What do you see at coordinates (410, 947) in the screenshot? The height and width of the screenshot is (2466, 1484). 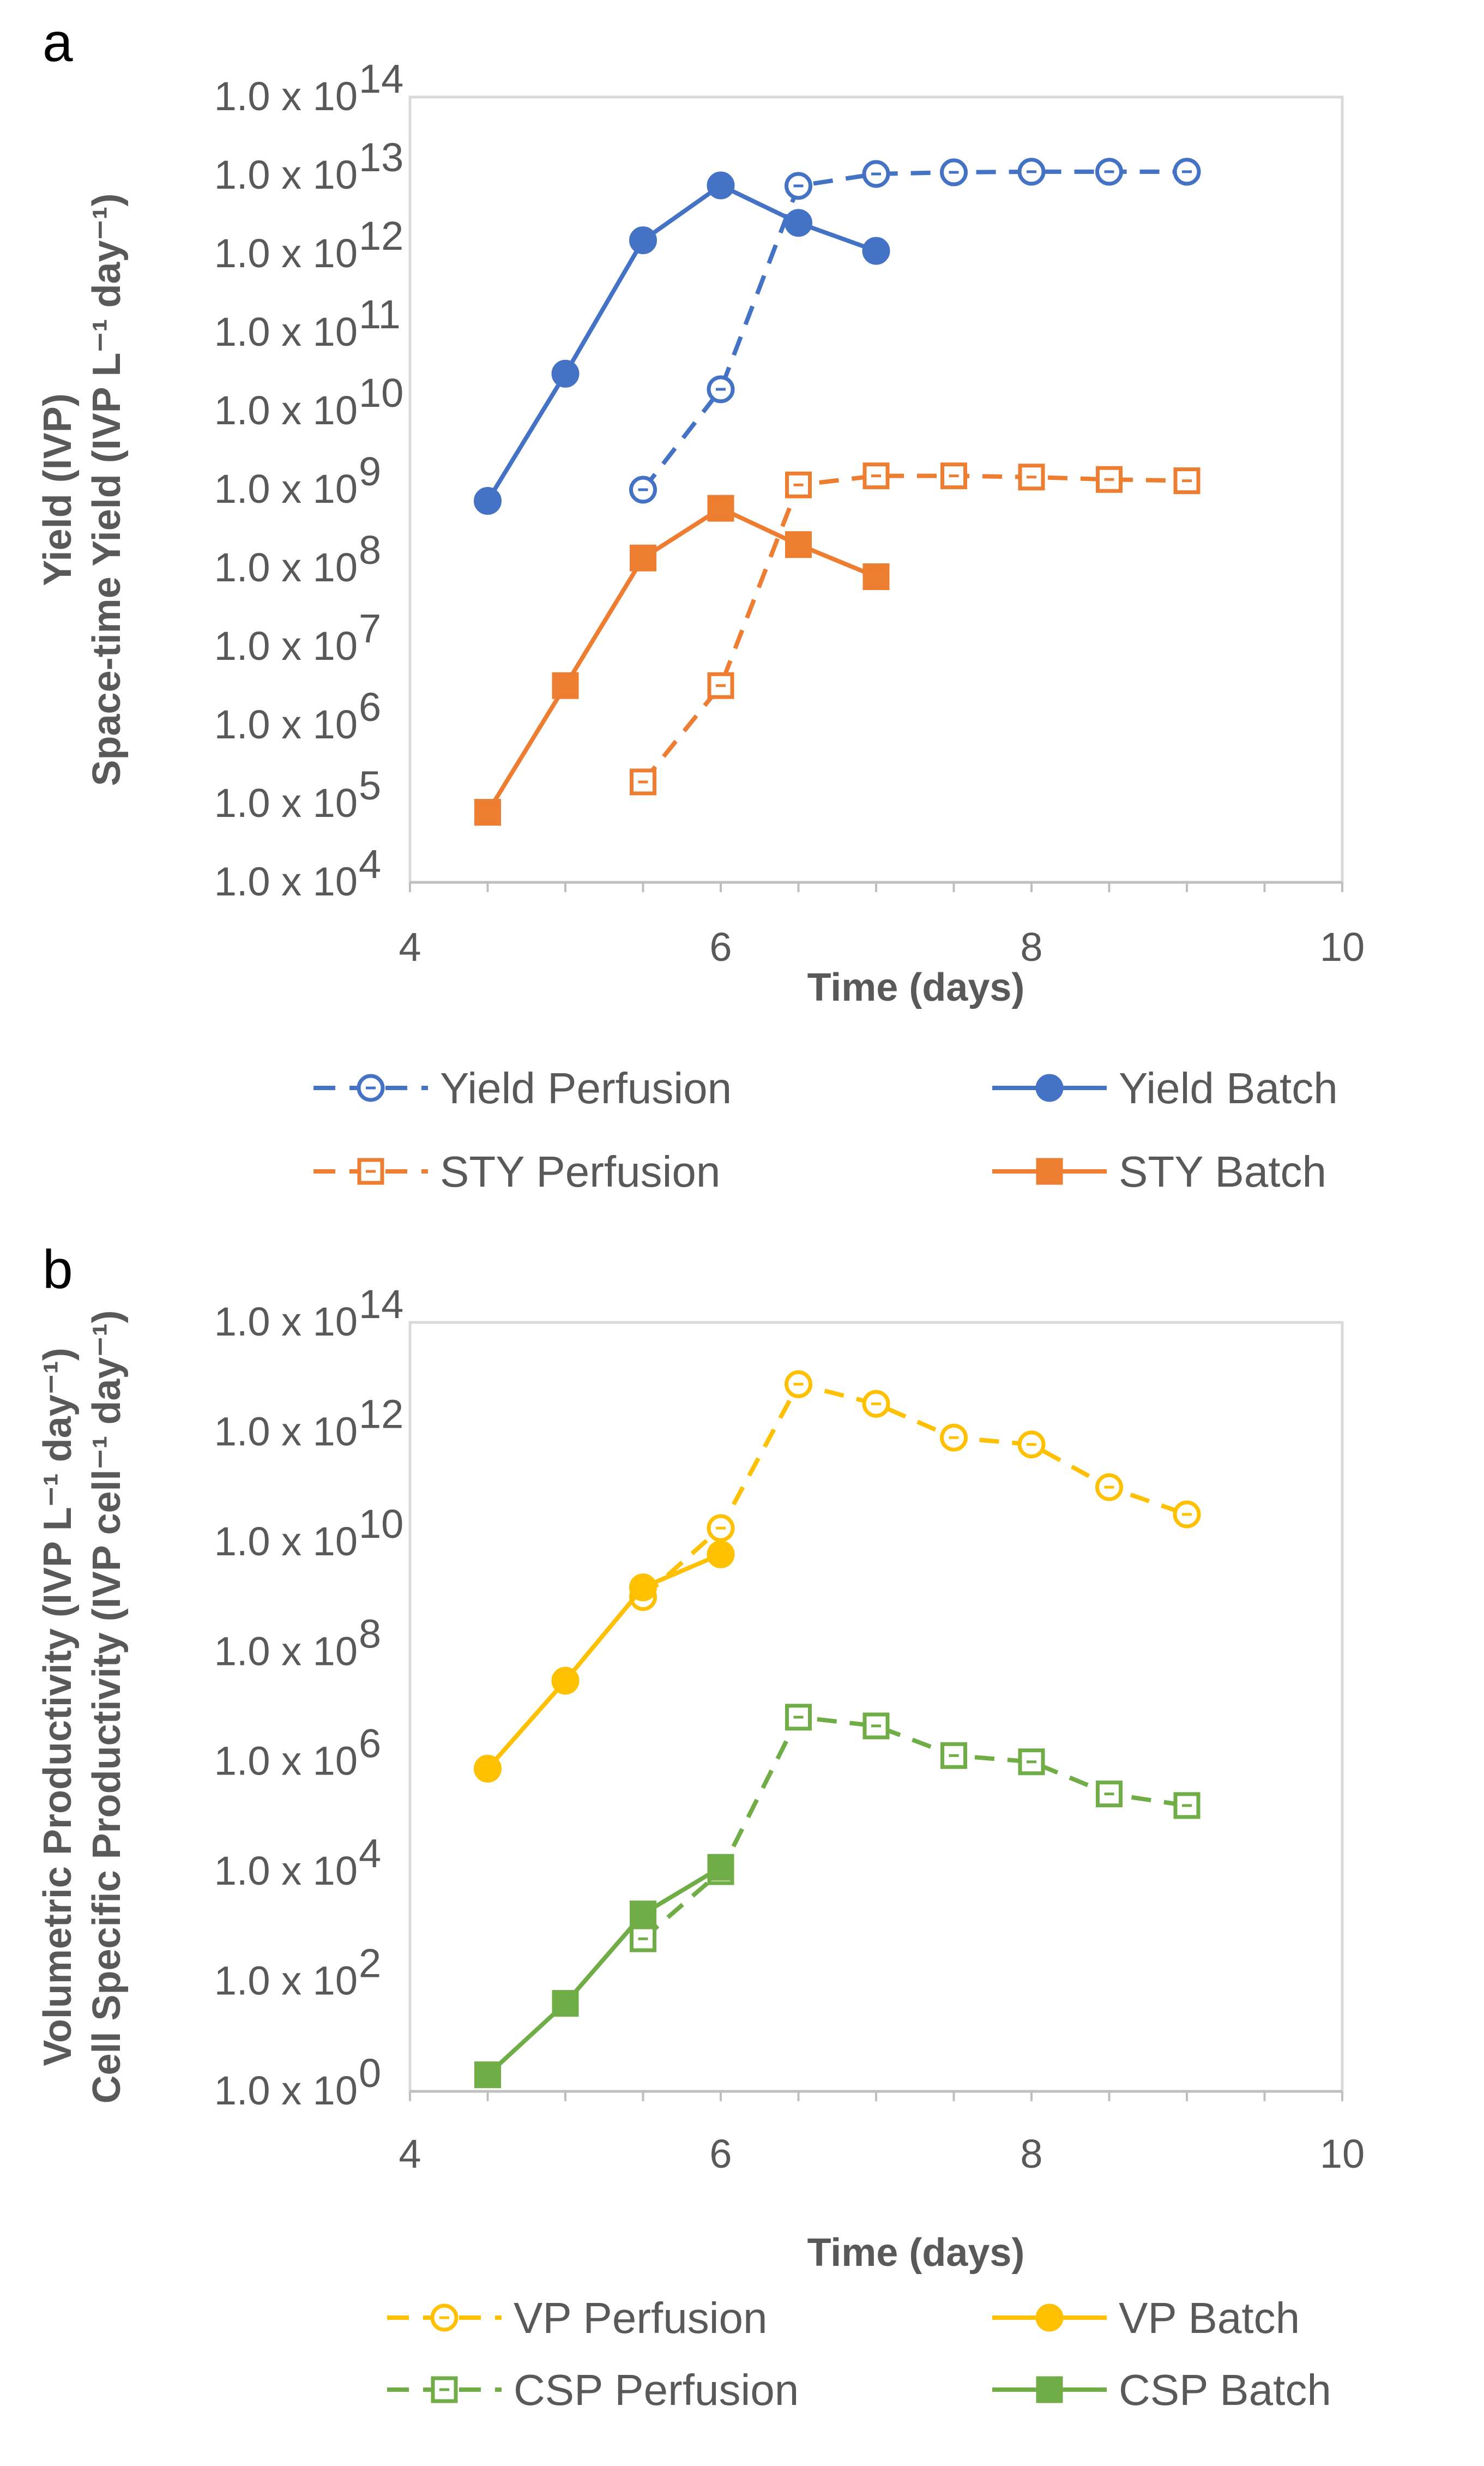 I see `x-tick-label-a-4: 4` at bounding box center [410, 947].